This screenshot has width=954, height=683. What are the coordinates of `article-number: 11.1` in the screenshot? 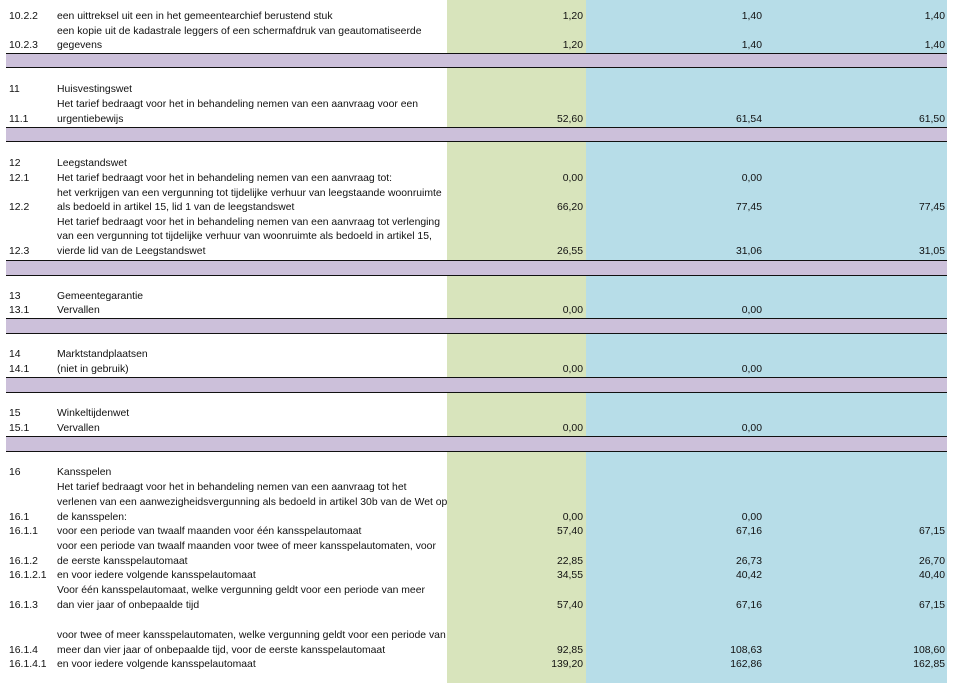 It's located at (19, 119).